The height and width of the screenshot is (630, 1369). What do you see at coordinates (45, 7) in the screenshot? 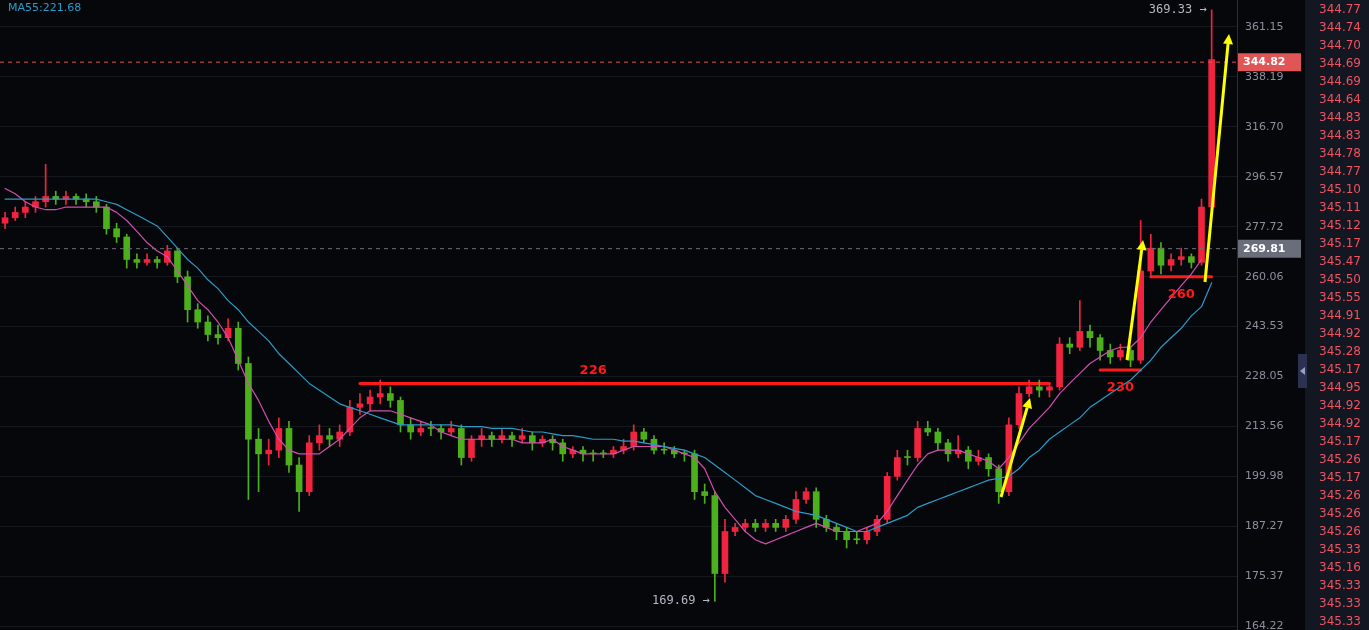
I see `text: MA55:221.68` at bounding box center [45, 7].